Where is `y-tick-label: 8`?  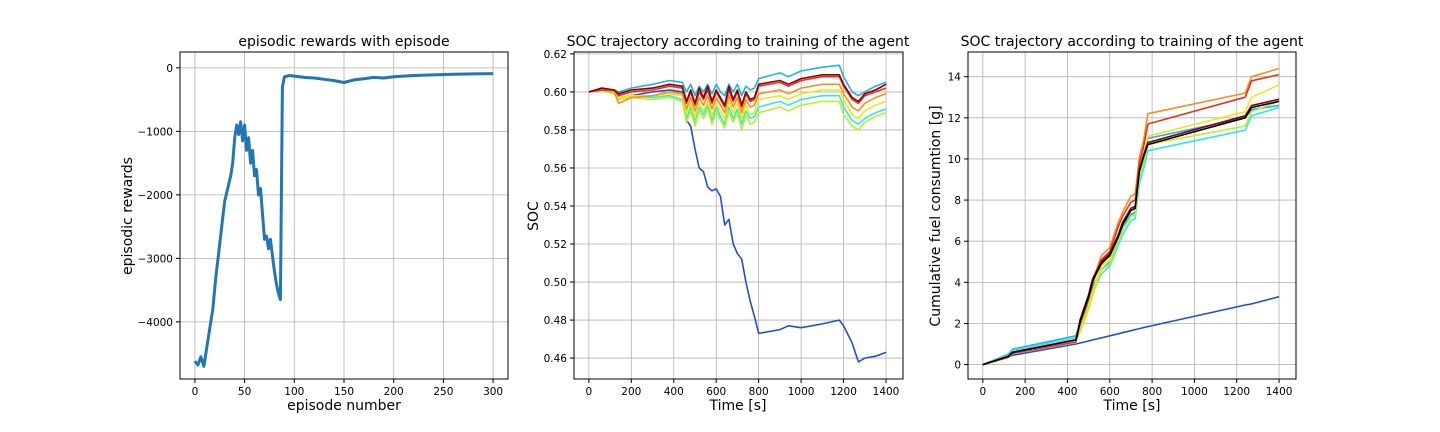
y-tick-label: 8 is located at coordinates (957, 201).